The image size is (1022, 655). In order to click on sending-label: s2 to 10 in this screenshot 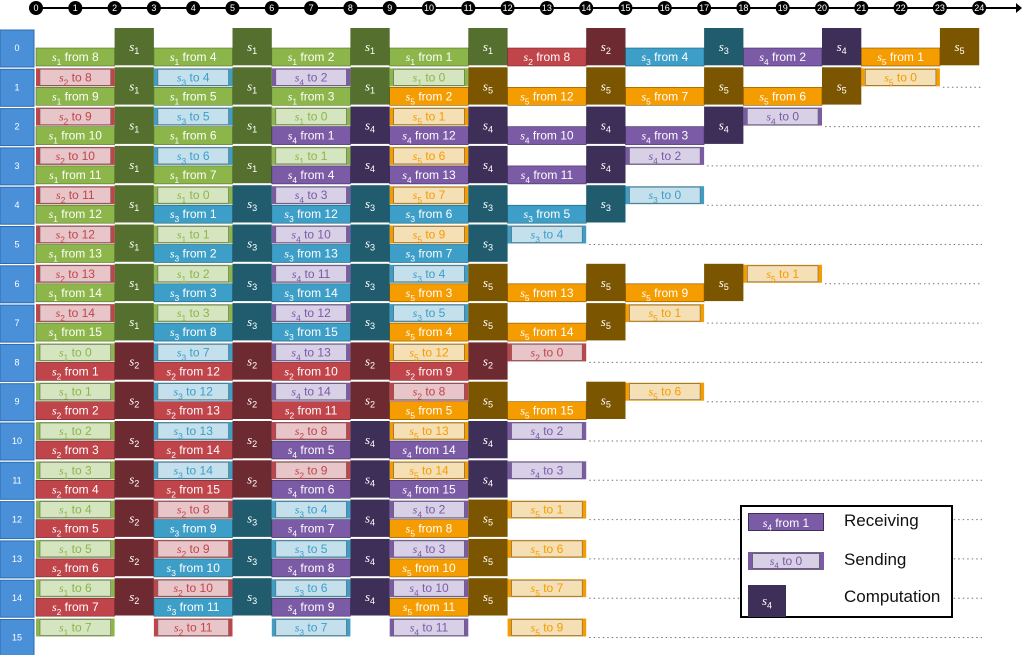, I will do `click(76, 157)`.